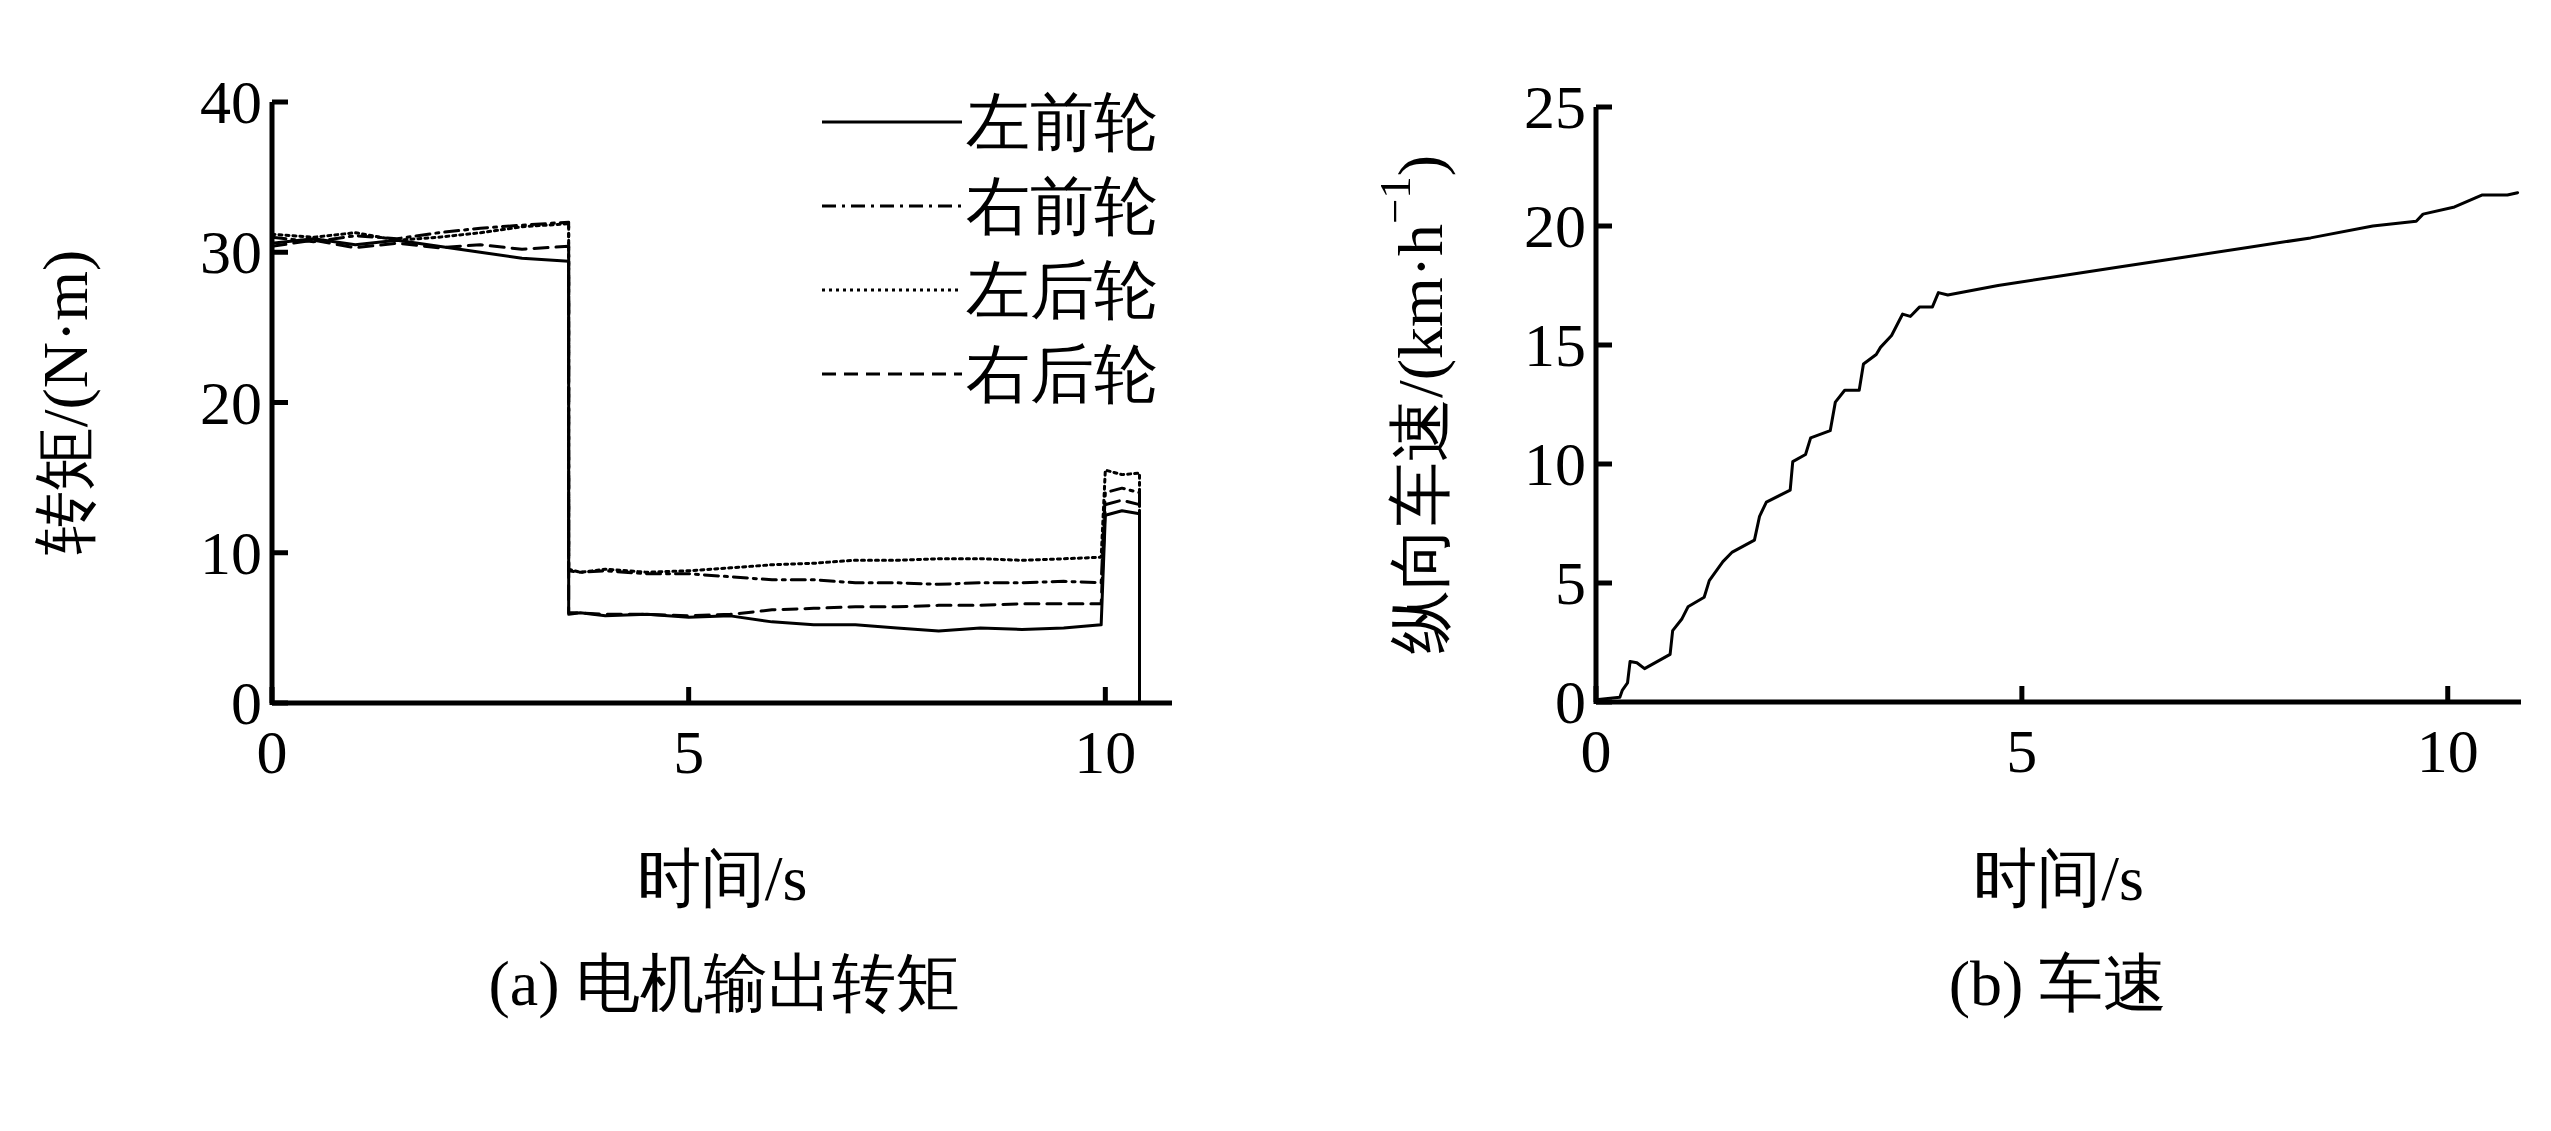  I want to click on text: (b) 车速, so click(2058, 983).